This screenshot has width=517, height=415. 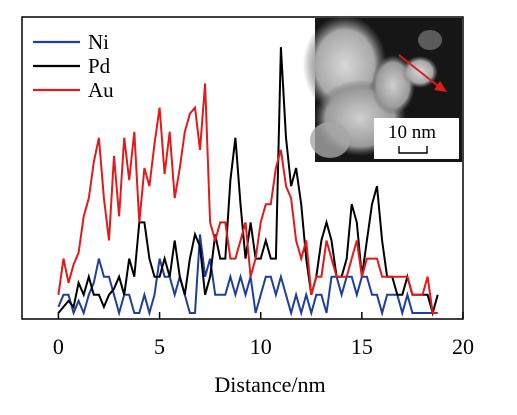 What do you see at coordinates (463, 346) in the screenshot?
I see `x-tick-label: 20` at bounding box center [463, 346].